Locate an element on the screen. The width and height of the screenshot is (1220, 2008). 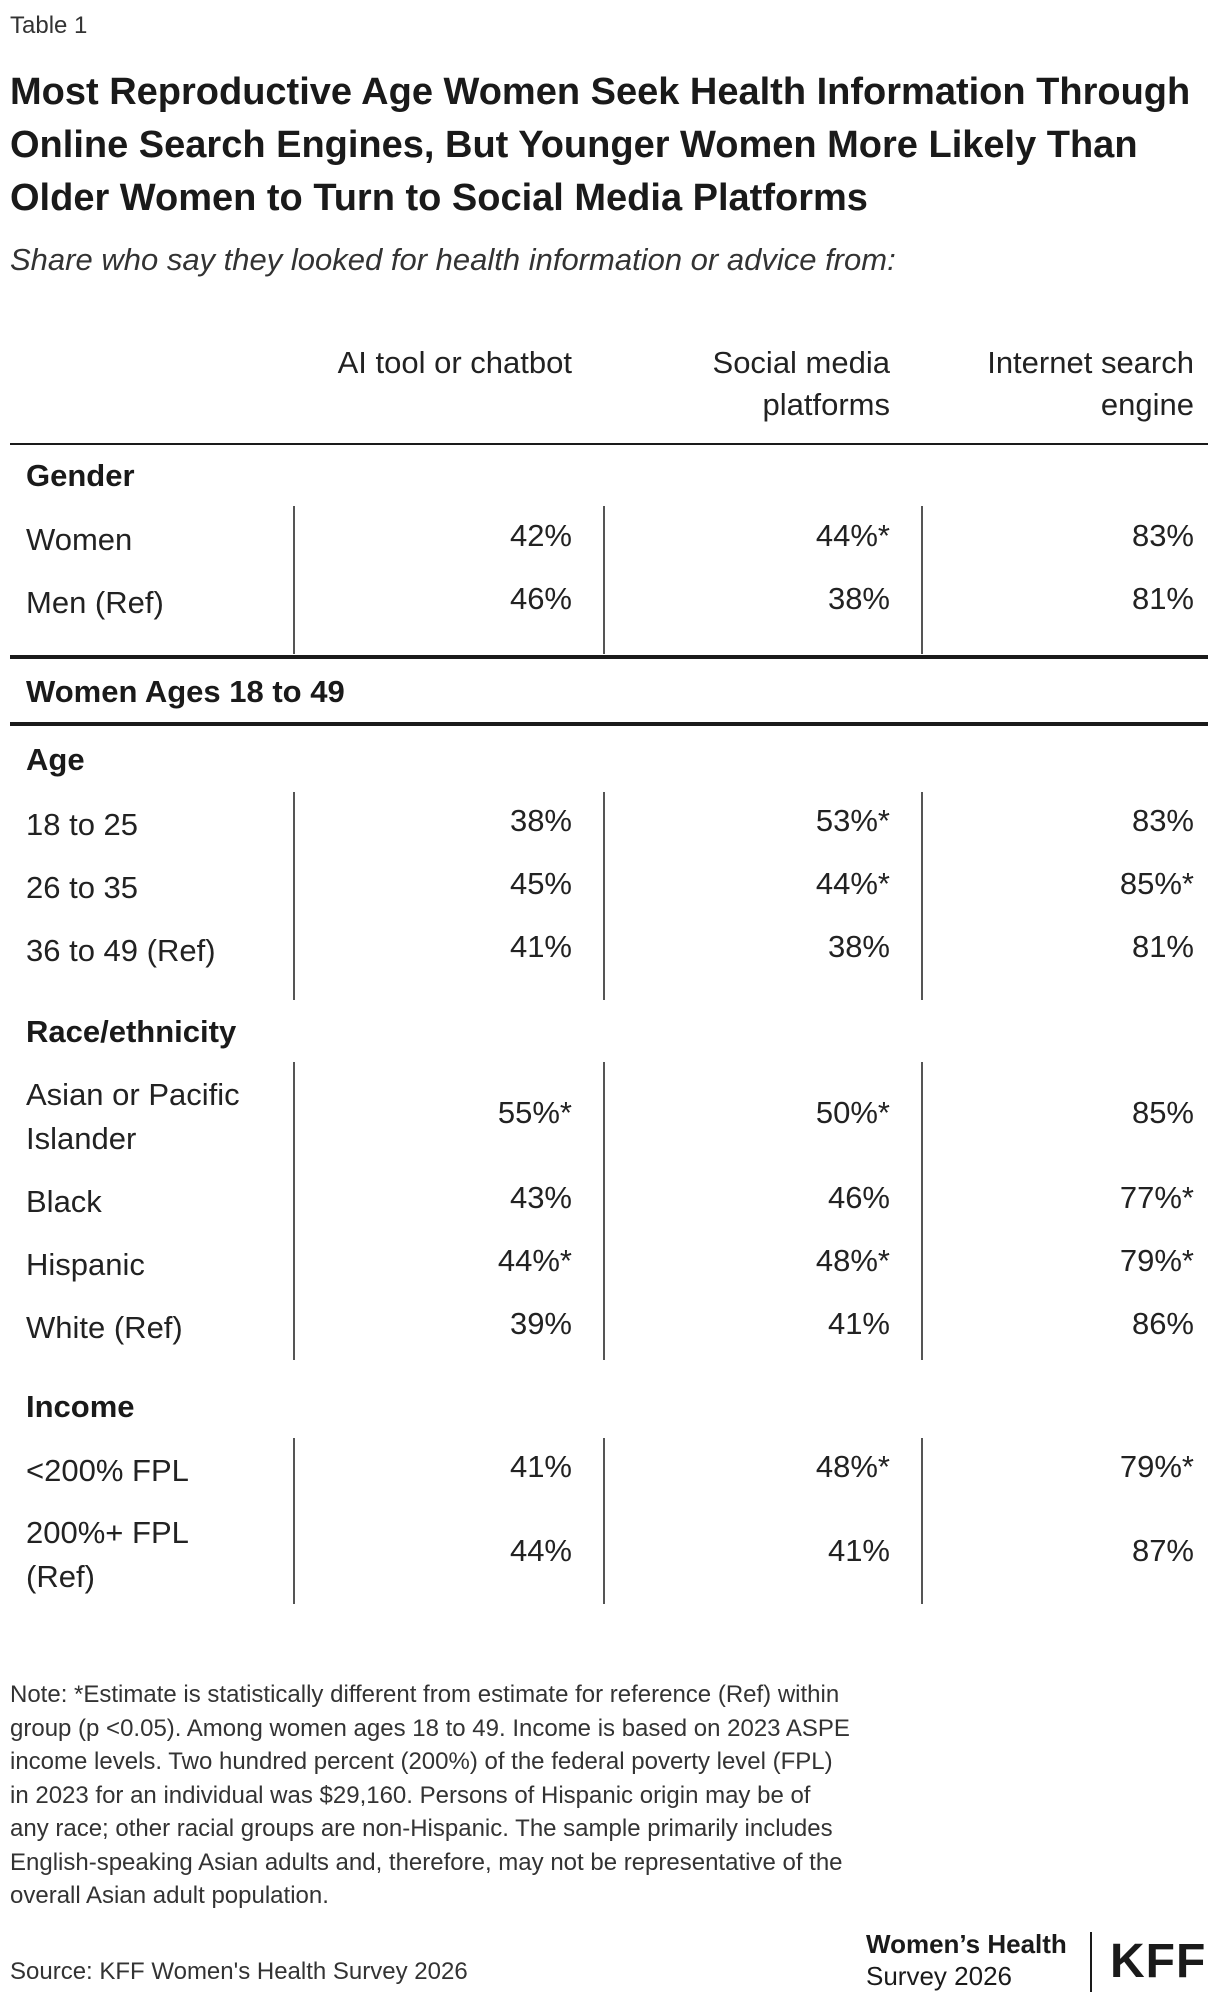
source-line: Source: KFF Women's Health Survey 2026 is located at coordinates (239, 1971).